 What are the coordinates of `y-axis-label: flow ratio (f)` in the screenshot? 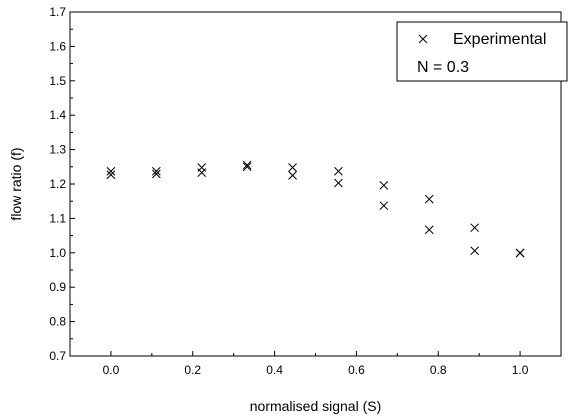 It's located at (16, 183).